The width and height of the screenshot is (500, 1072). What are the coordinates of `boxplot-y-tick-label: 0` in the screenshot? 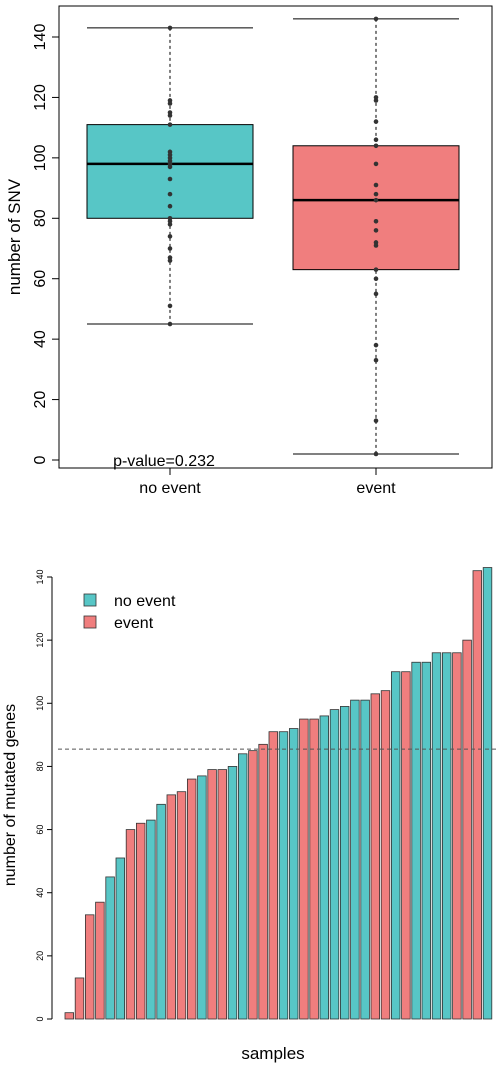 It's located at (40, 459).